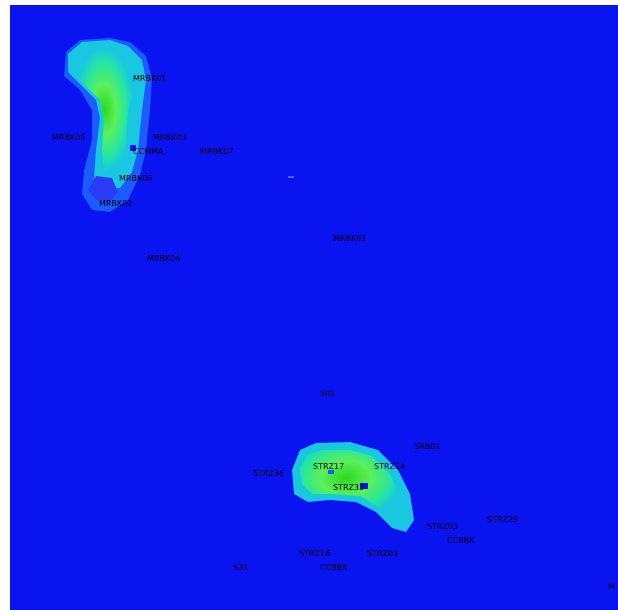  Describe the element at coordinates (314, 553) in the screenshot. I see `station-label: STRZ16` at that location.